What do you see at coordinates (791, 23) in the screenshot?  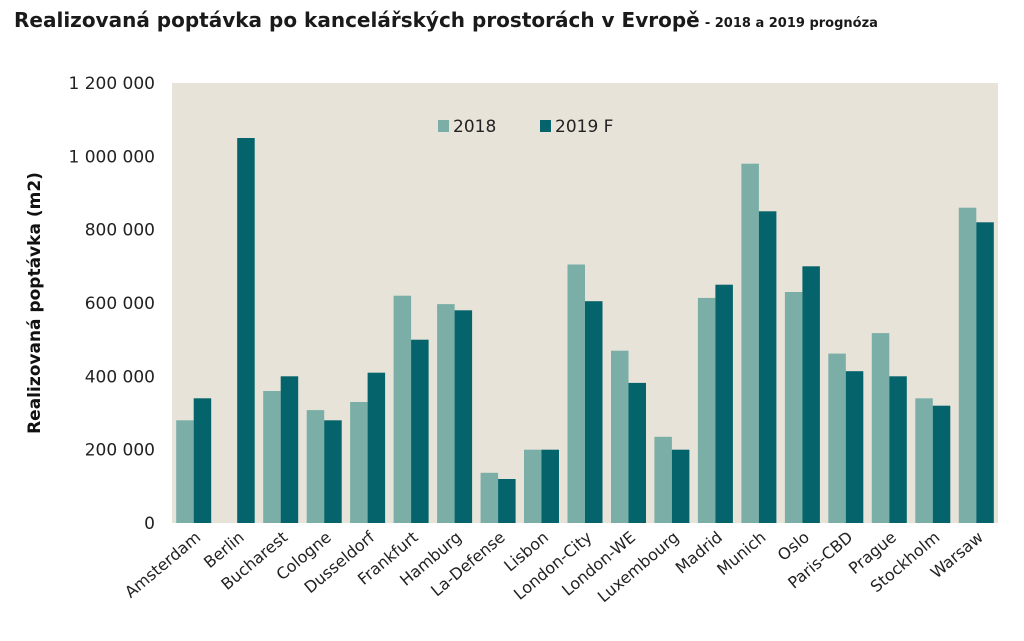 I see `chart-subtitle: - 2018 a 2019 prognóza` at bounding box center [791, 23].